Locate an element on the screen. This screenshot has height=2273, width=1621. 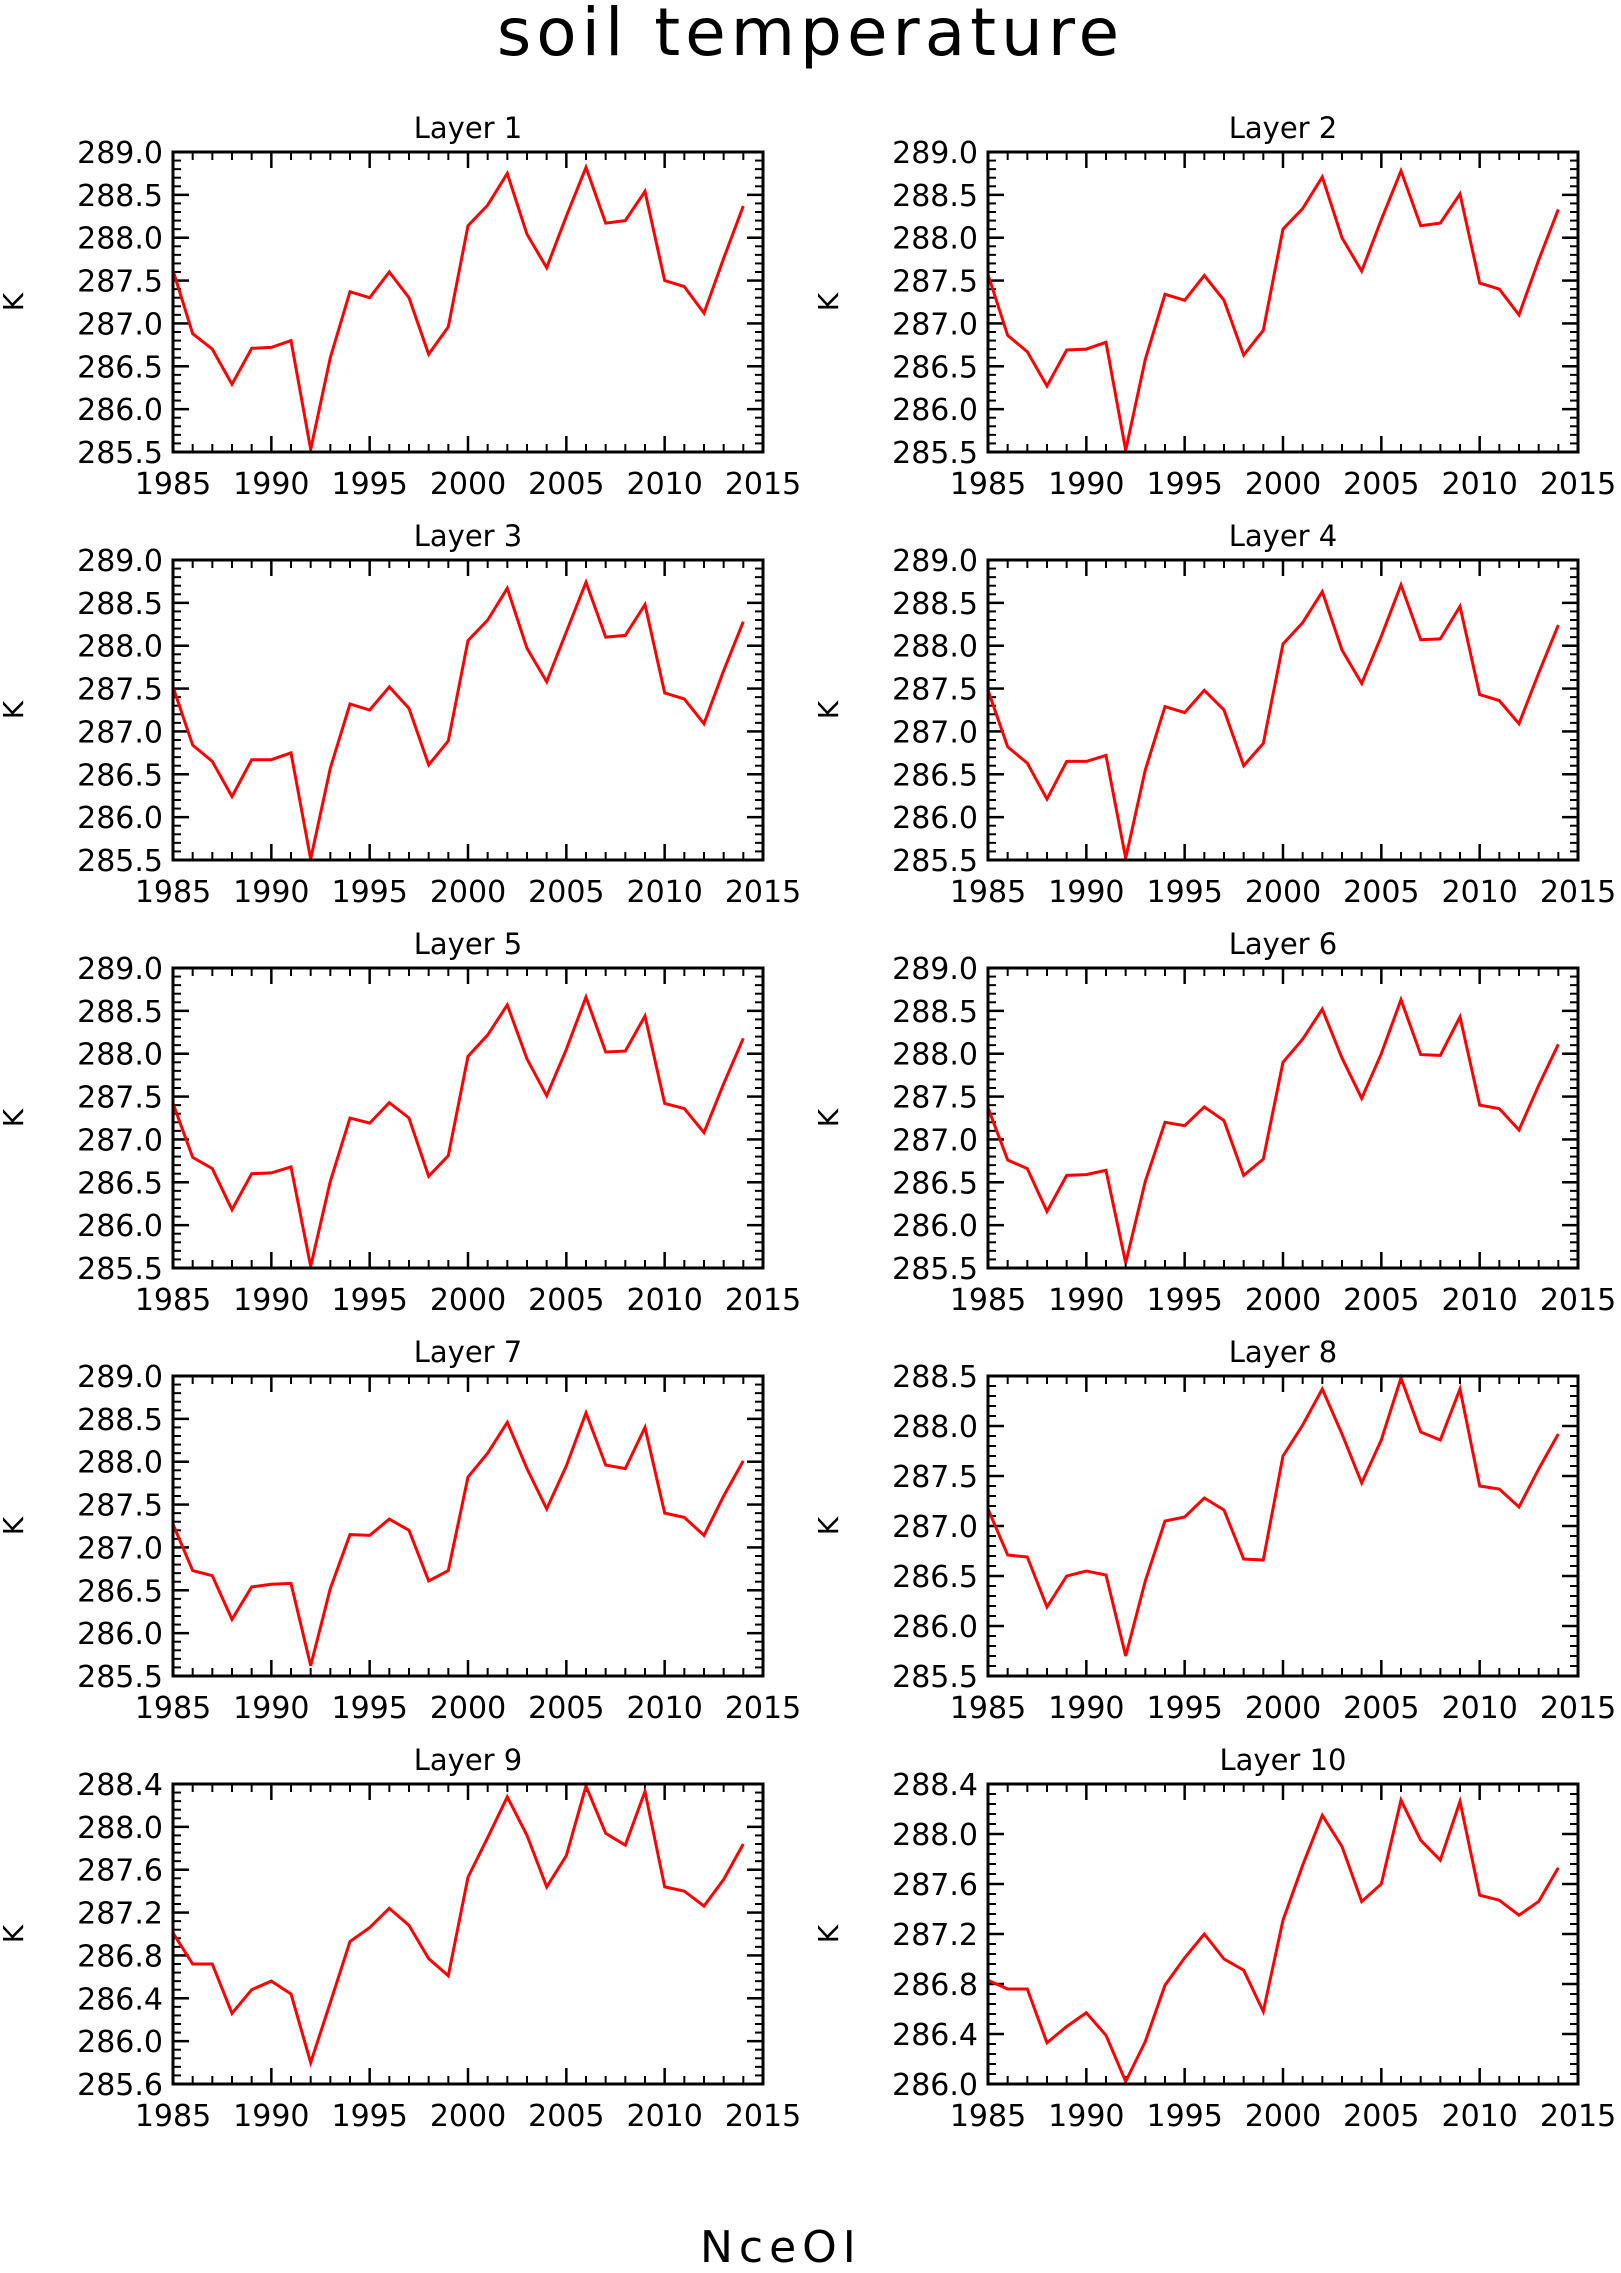
y-tick-label: 286.4 is located at coordinates (120, 1999).